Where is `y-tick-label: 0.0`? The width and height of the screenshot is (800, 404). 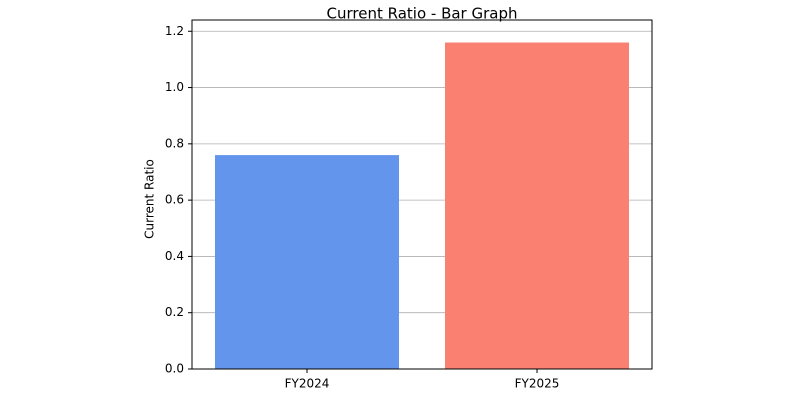
y-tick-label: 0.0 is located at coordinates (174, 369).